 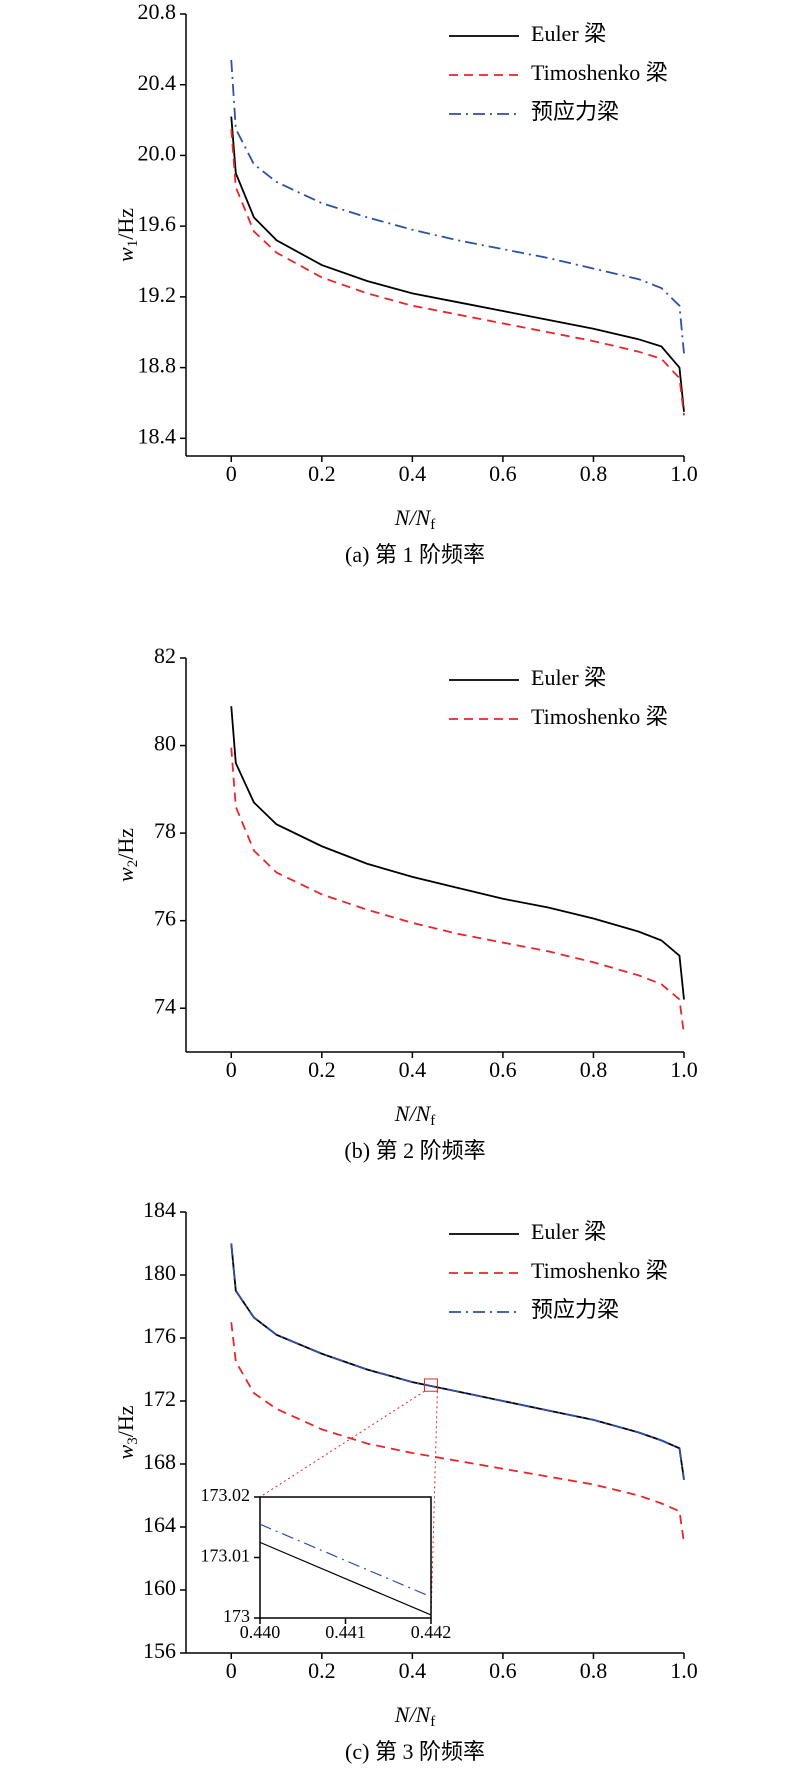 What do you see at coordinates (414, 1150) in the screenshot?
I see `caption: (b) 第 2 阶频率` at bounding box center [414, 1150].